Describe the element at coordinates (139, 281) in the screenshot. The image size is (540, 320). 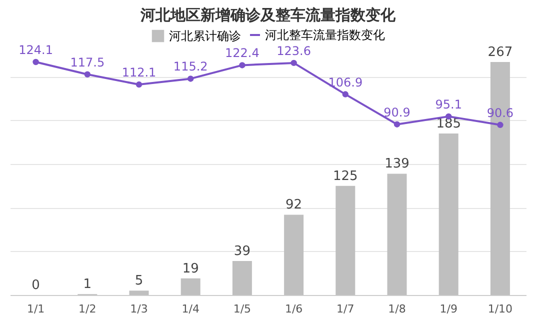
I see `data-label: 5` at that location.